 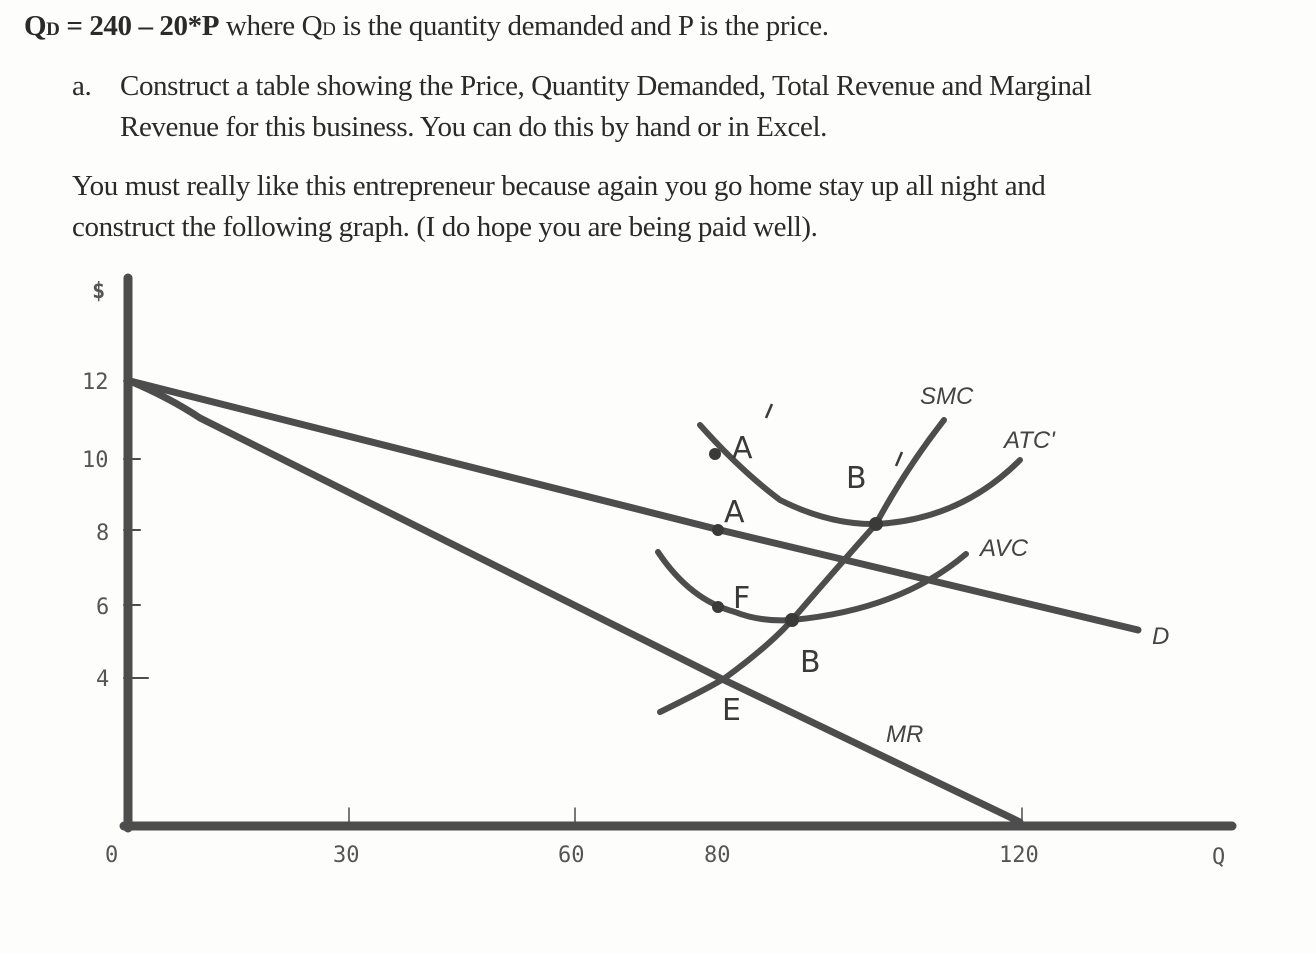 What do you see at coordinates (1160, 636) in the screenshot?
I see `demand-label: D` at bounding box center [1160, 636].